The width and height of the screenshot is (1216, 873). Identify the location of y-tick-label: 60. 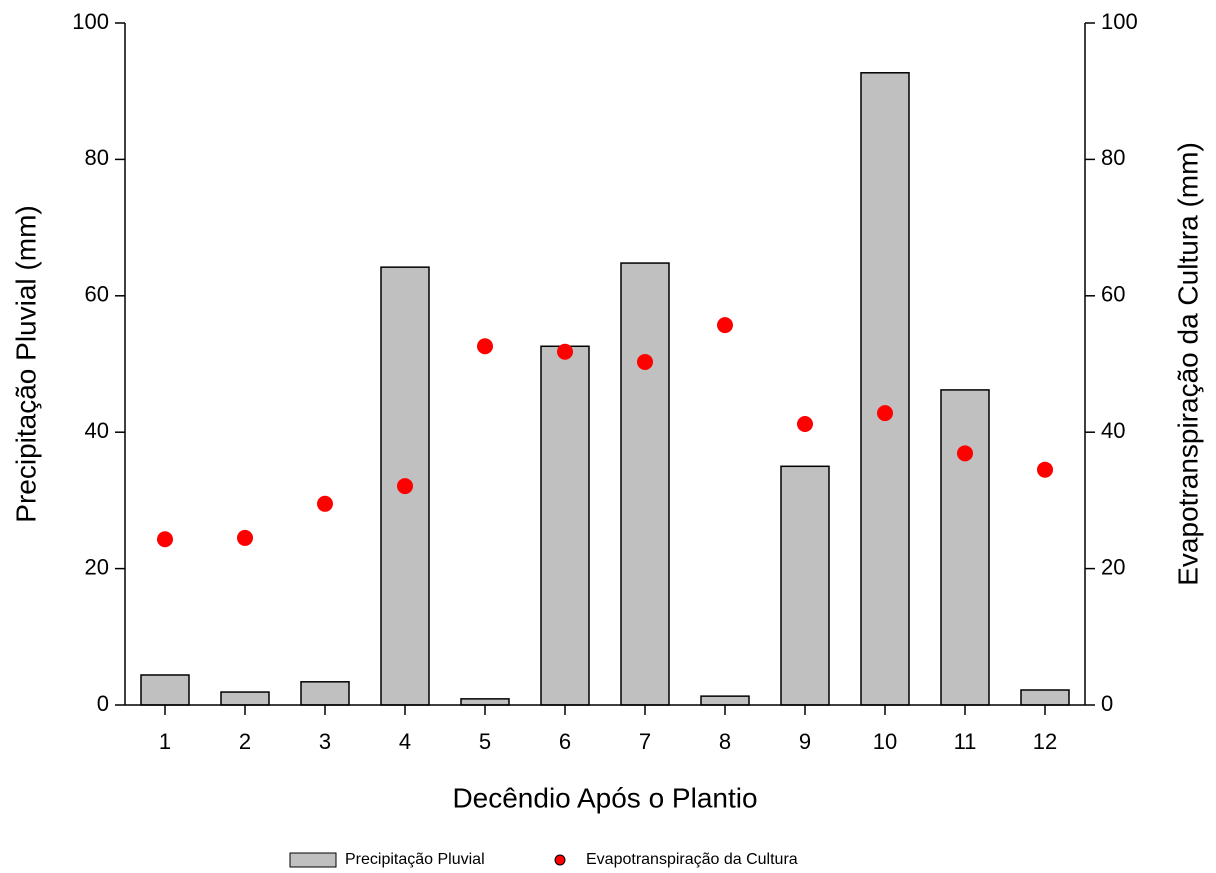
(97, 294).